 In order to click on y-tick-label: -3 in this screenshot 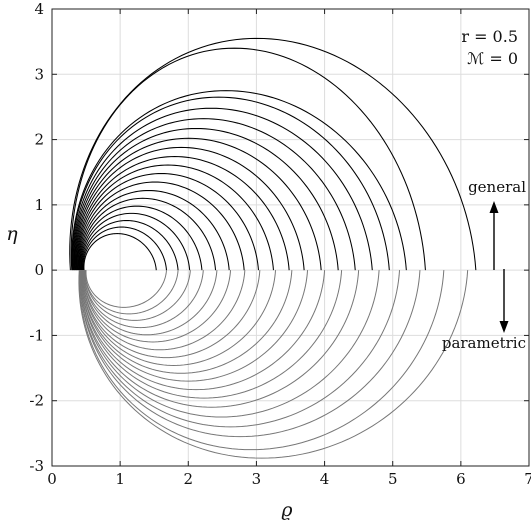, I will do `click(36, 466)`.